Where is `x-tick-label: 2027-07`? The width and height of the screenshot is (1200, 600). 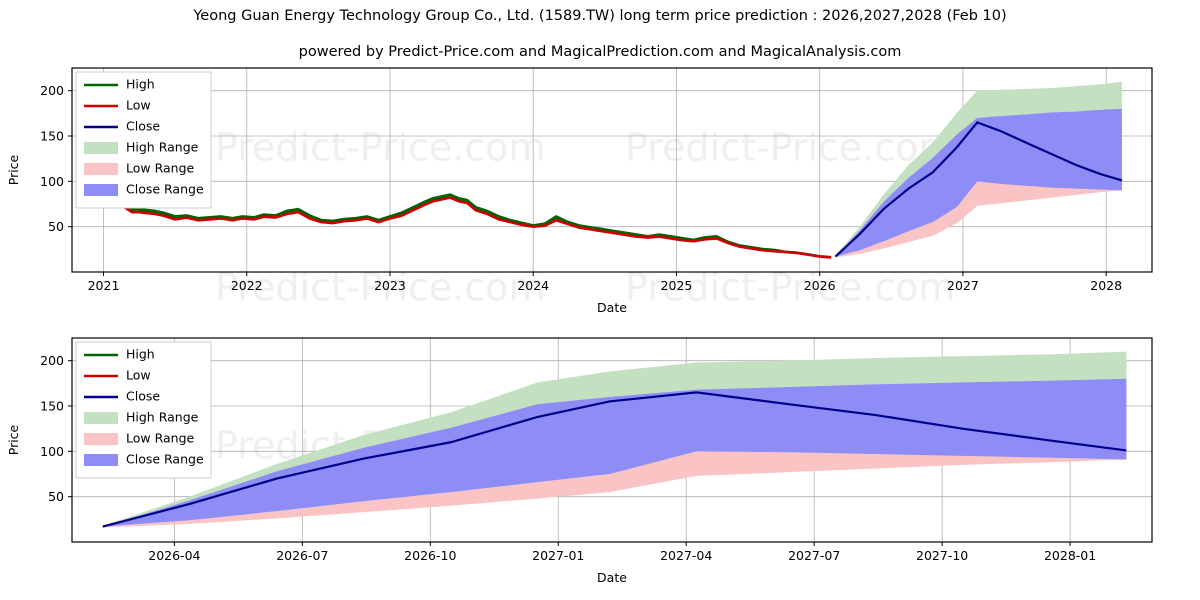 x-tick-label: 2027-07 is located at coordinates (814, 555).